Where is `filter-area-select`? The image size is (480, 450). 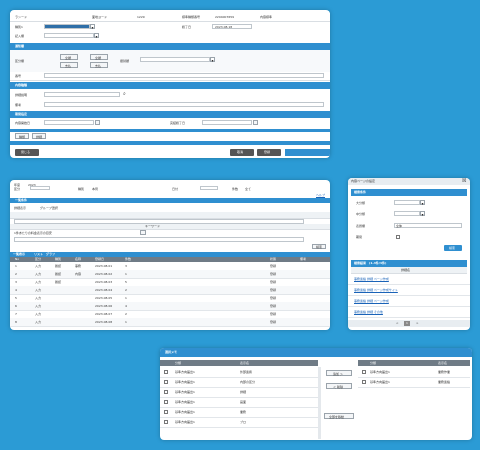 filter-area-select is located at coordinates (40, 188).